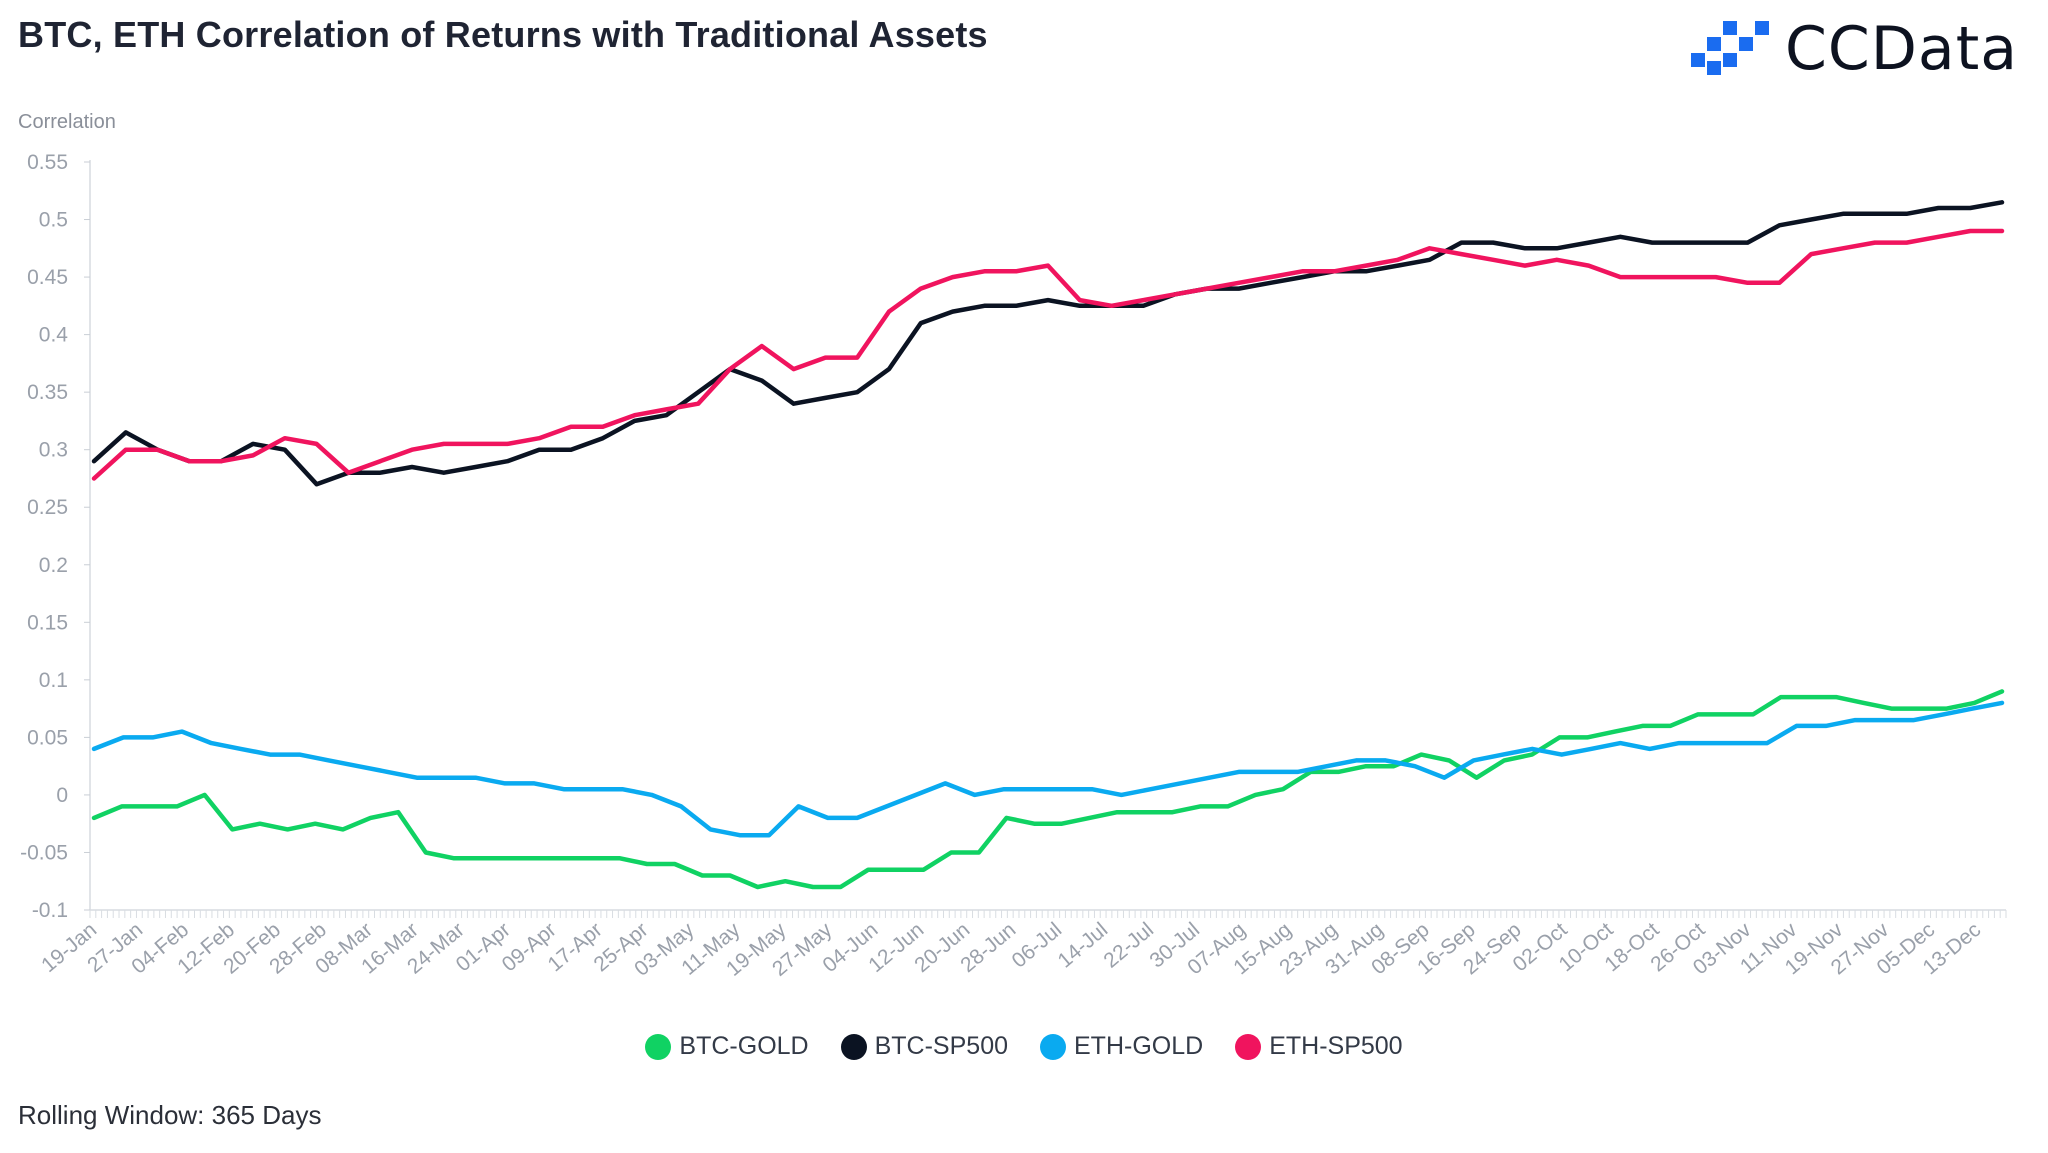  Describe the element at coordinates (47, 737) in the screenshot. I see `y-tick-label: 0.05` at that location.